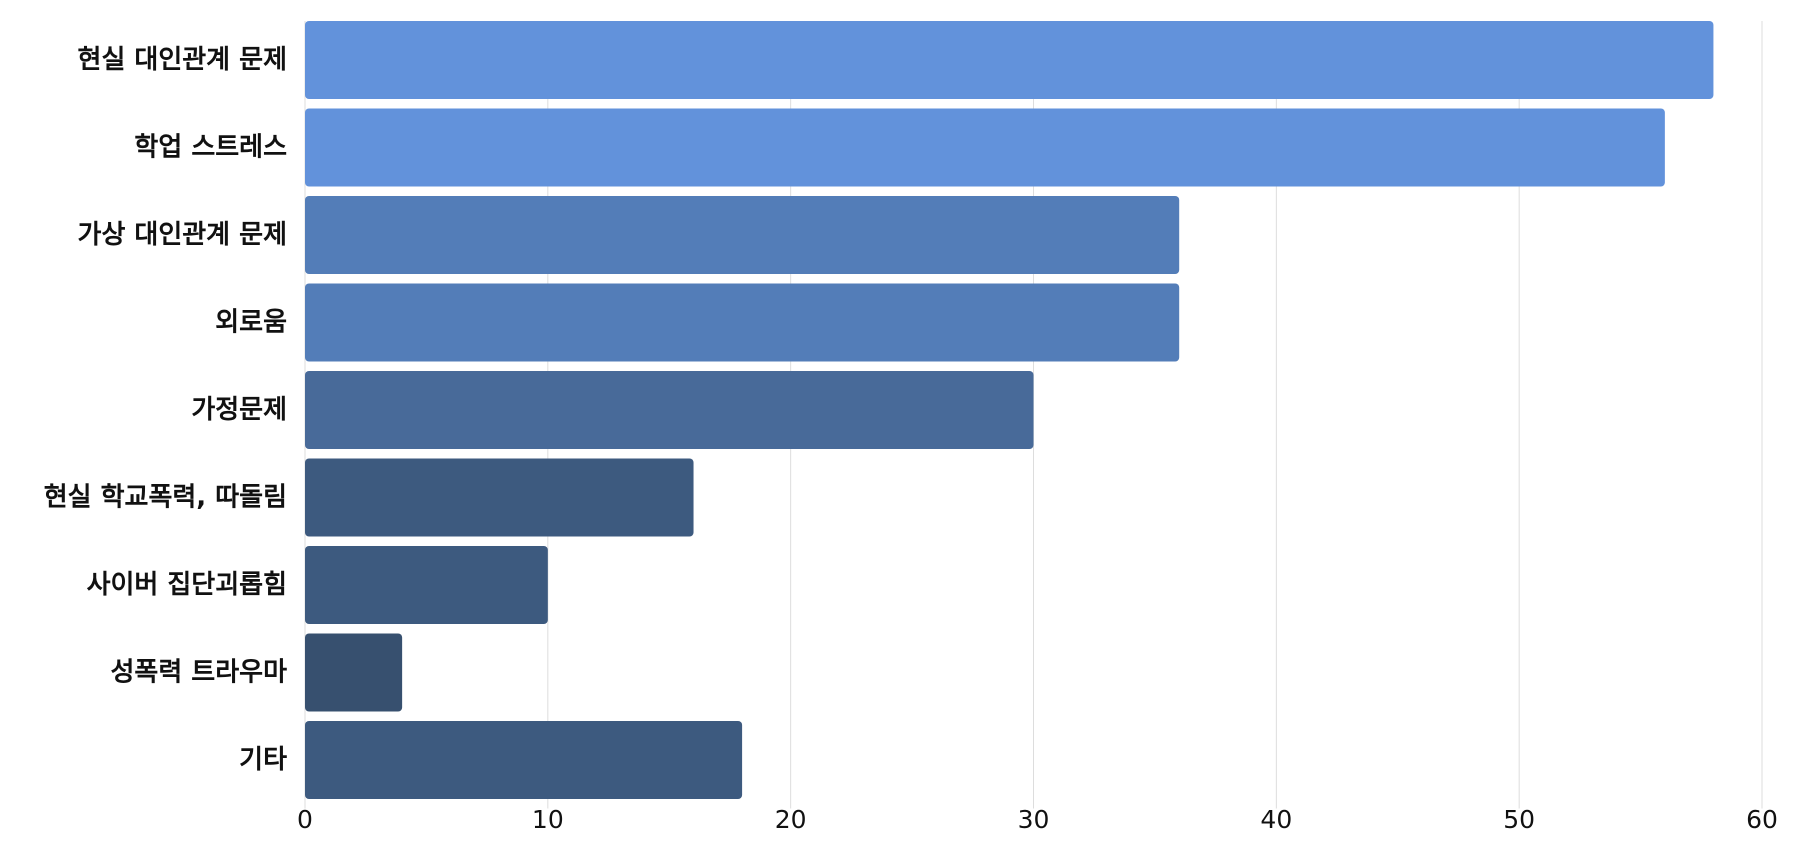  I want to click on category-label: 학업 스트레스, so click(210, 148).